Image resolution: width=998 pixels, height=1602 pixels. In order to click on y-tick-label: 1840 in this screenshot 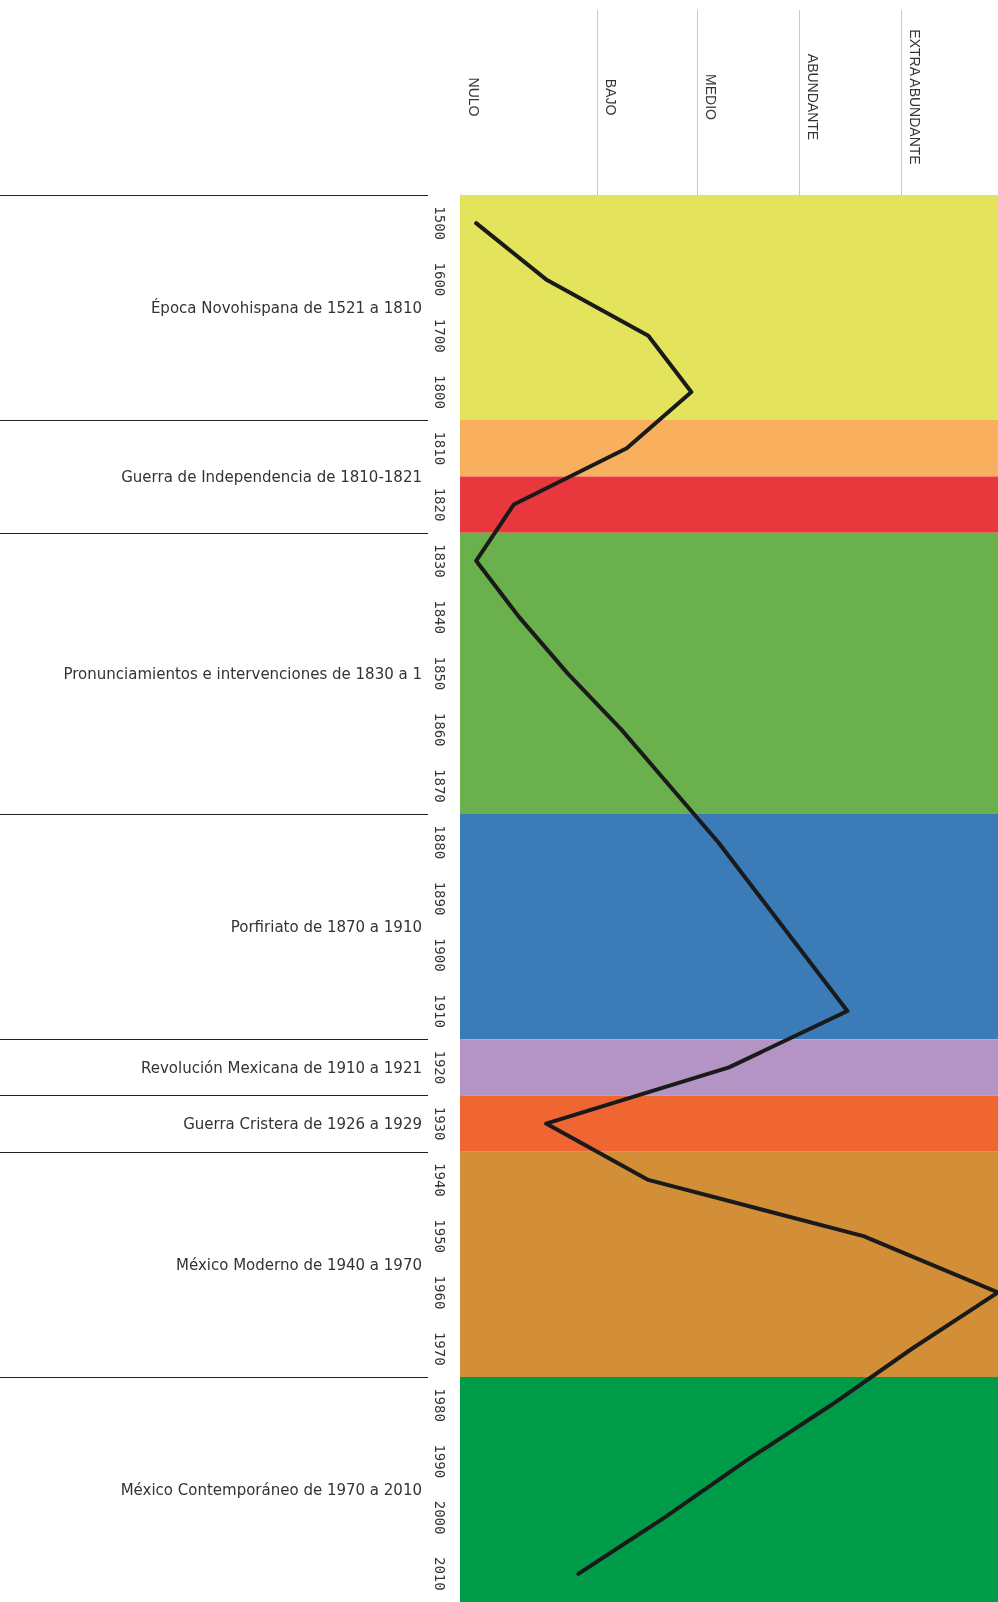, I will do `click(440, 617)`.